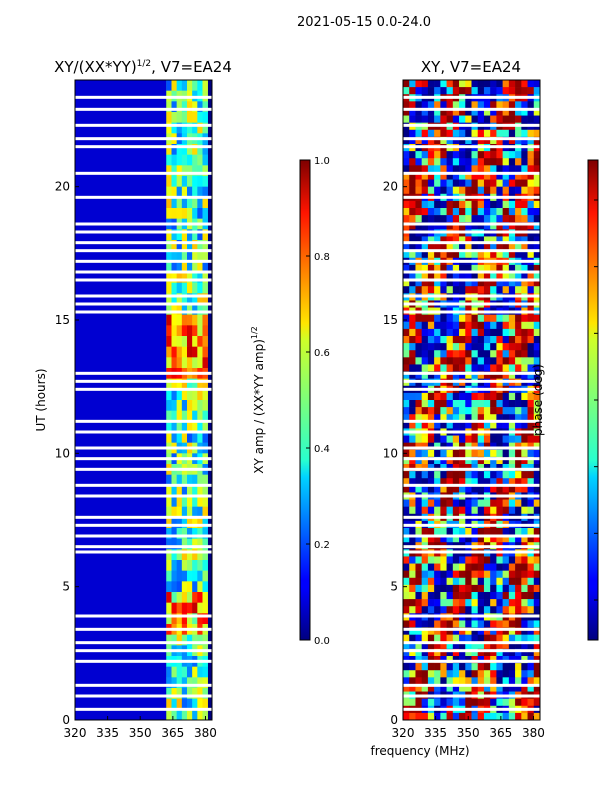 The height and width of the screenshot is (800, 600). I want to click on left-xtick-label: 365, so click(172, 733).